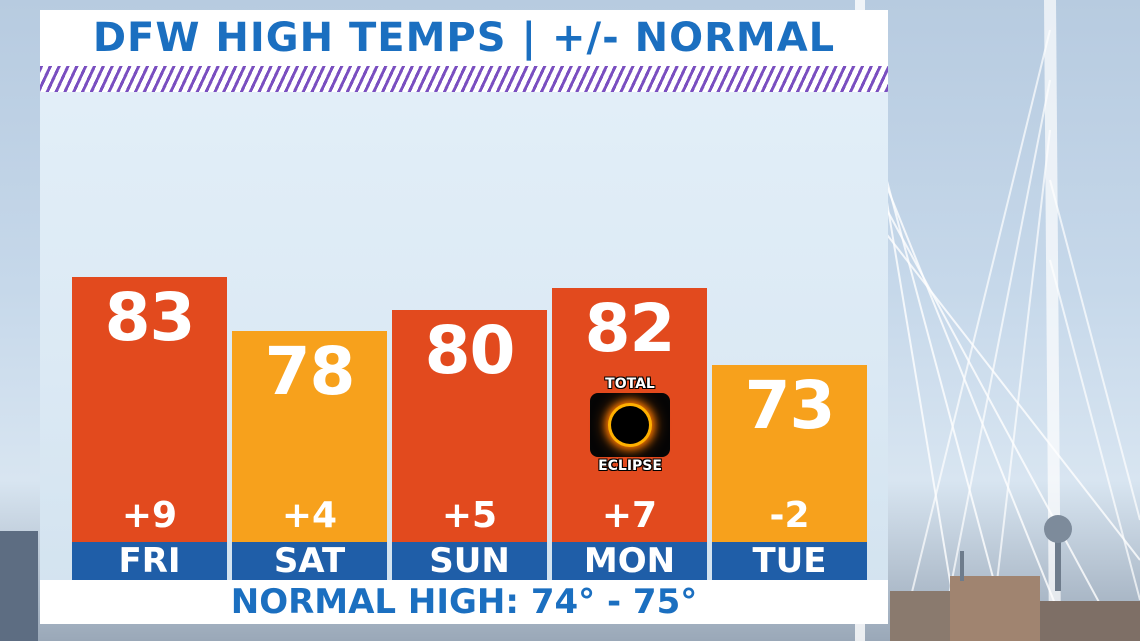  What do you see at coordinates (470, 350) in the screenshot?
I see `bar-value-label: 80` at bounding box center [470, 350].